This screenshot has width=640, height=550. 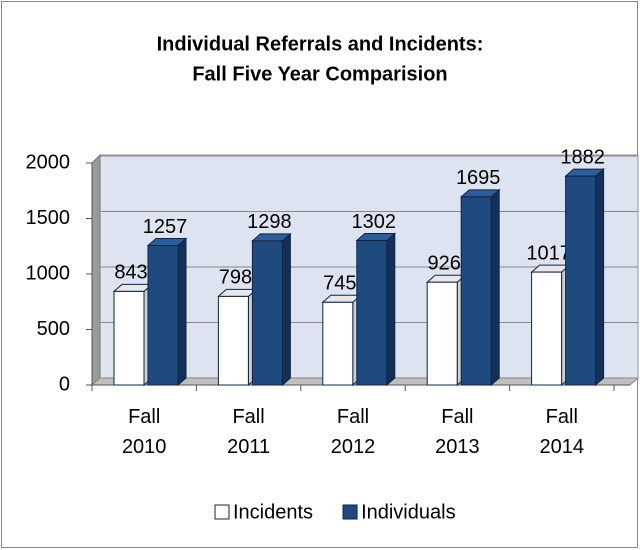 What do you see at coordinates (144, 432) in the screenshot?
I see `x-tick-label: Fall 2010` at bounding box center [144, 432].